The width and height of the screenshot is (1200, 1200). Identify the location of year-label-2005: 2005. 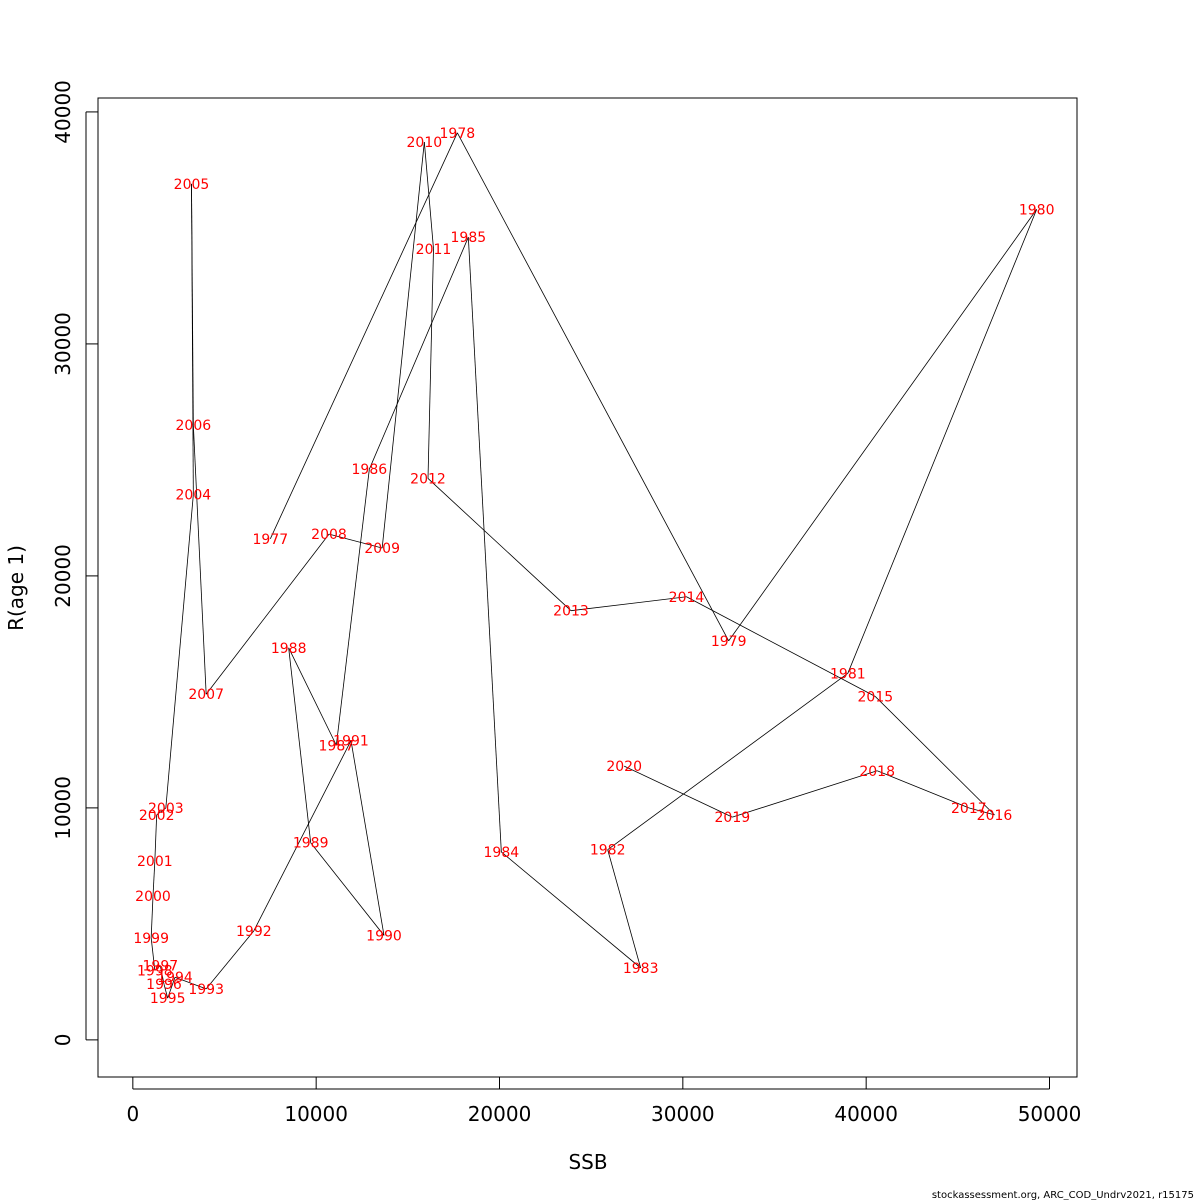
(192, 185).